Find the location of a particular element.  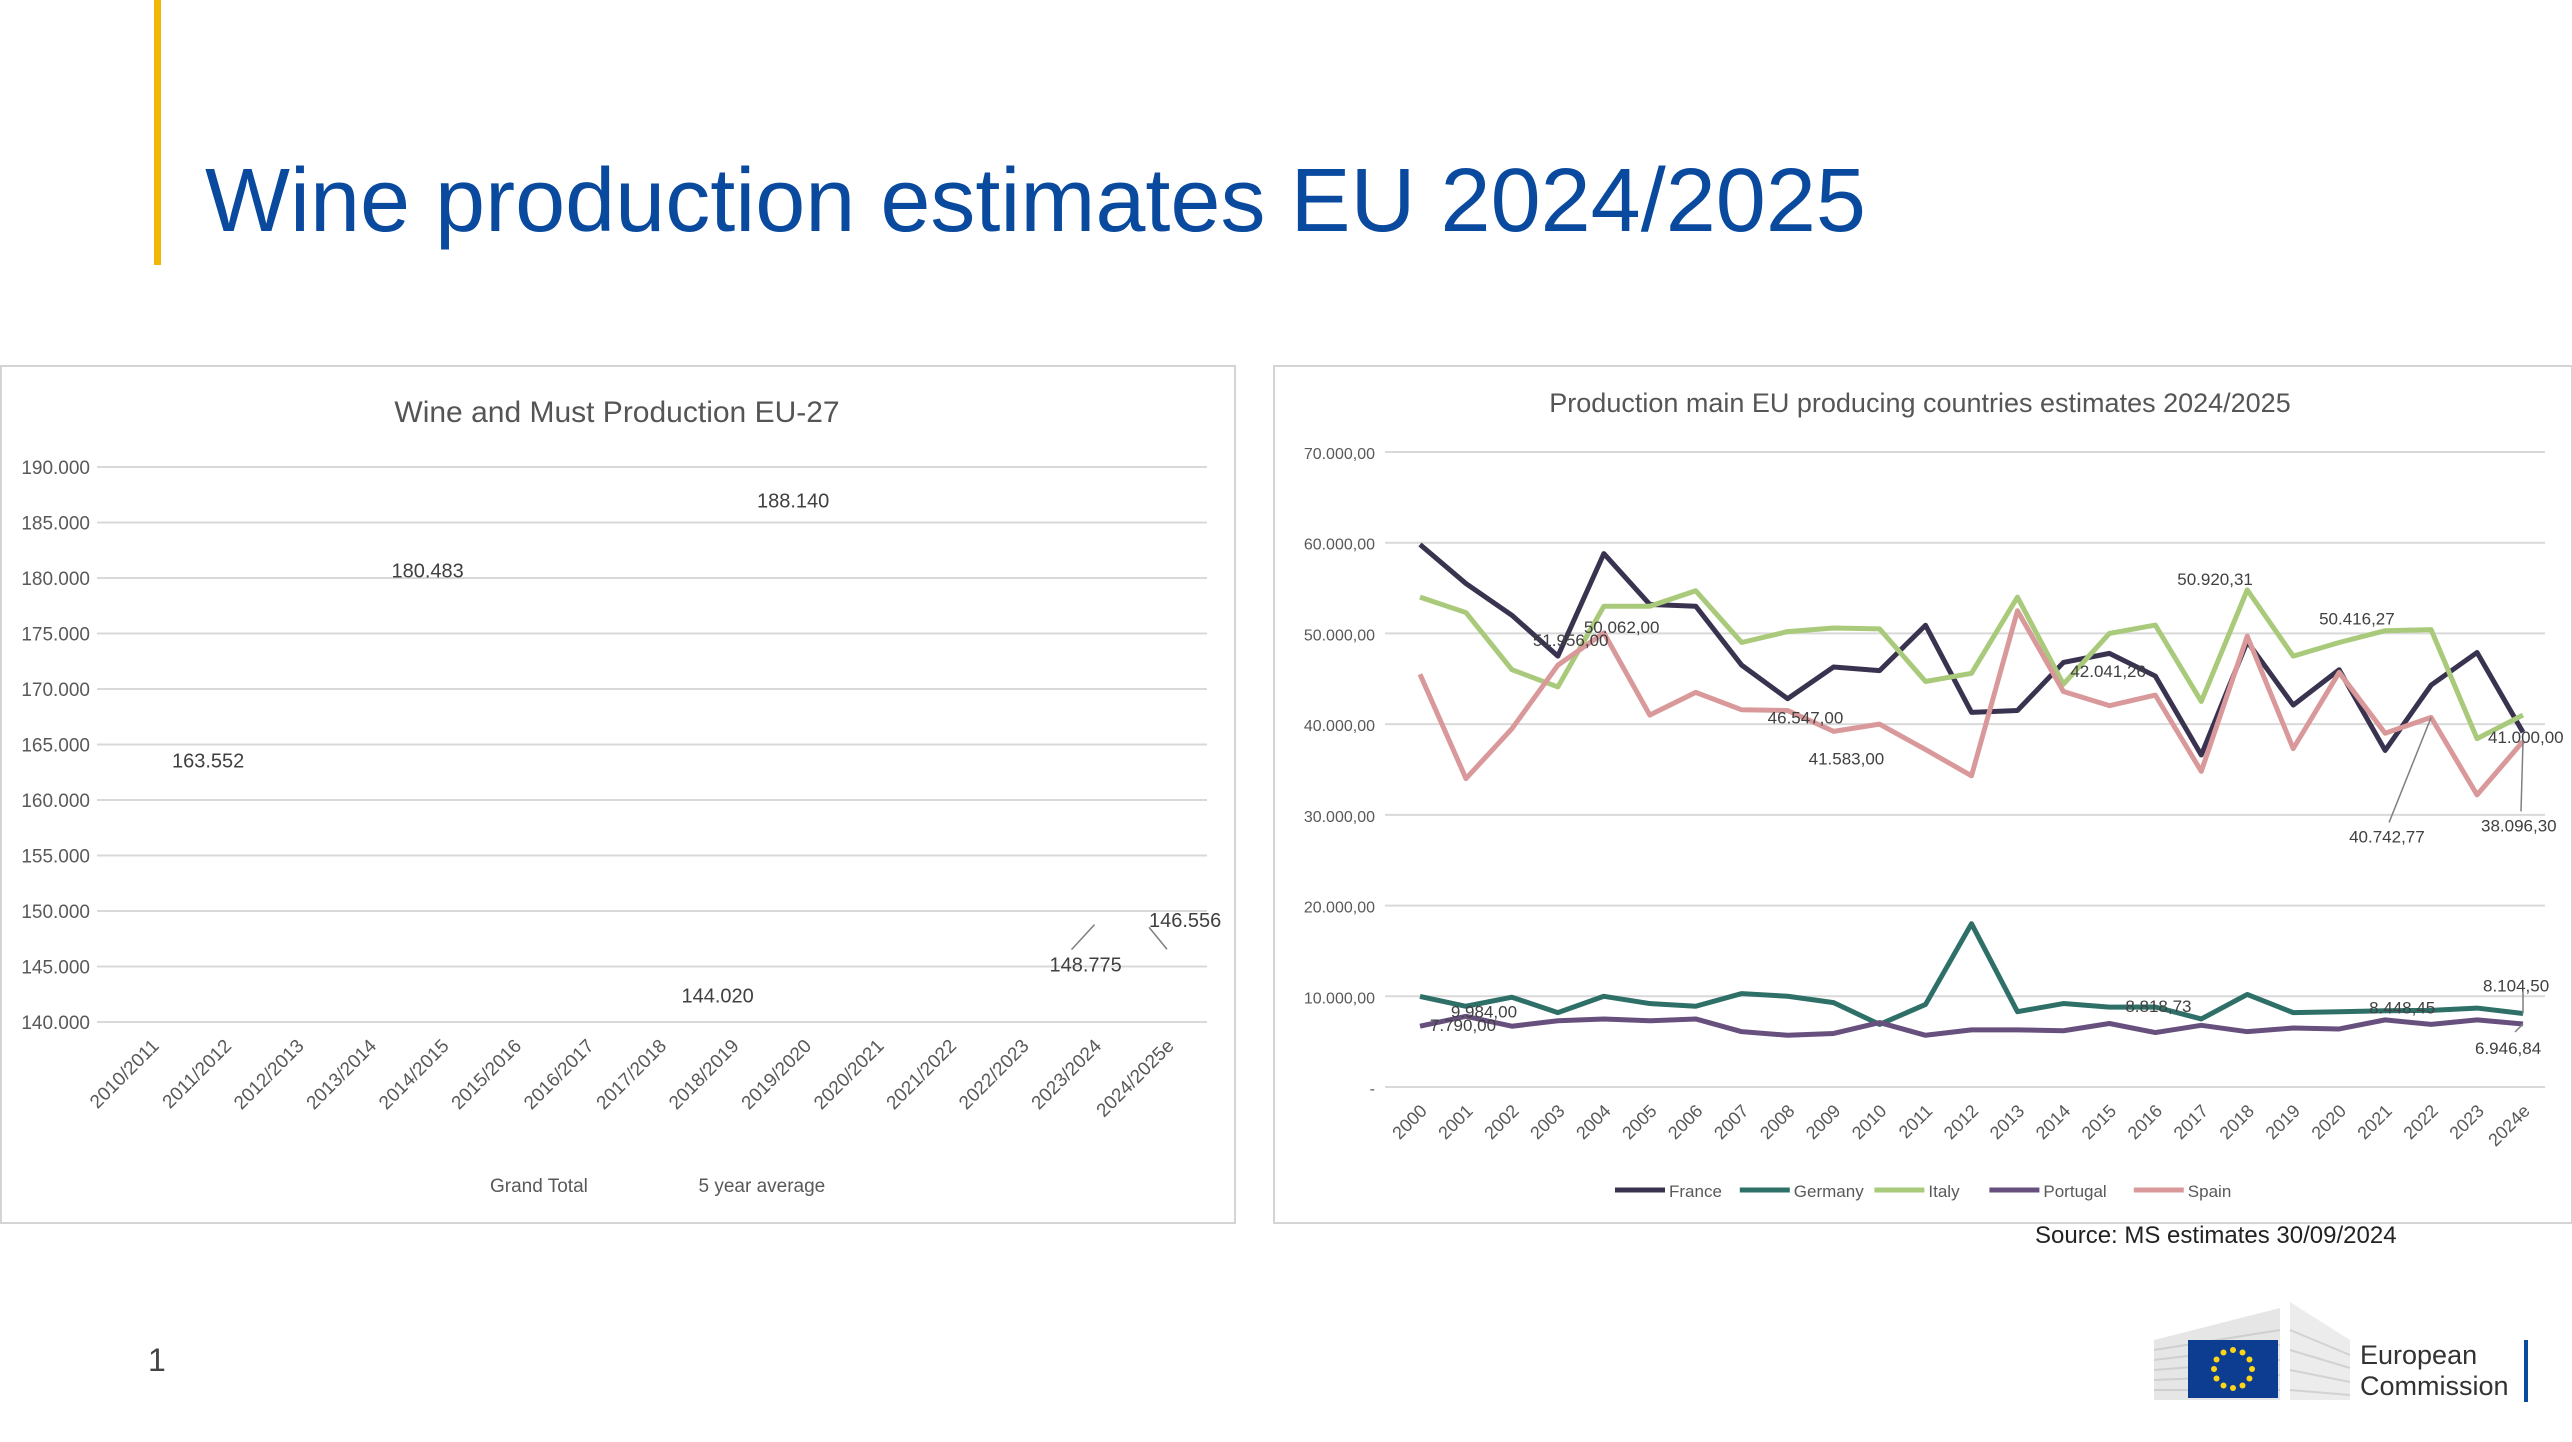

y-tick-label: 70.000,00 is located at coordinates (1339, 454).